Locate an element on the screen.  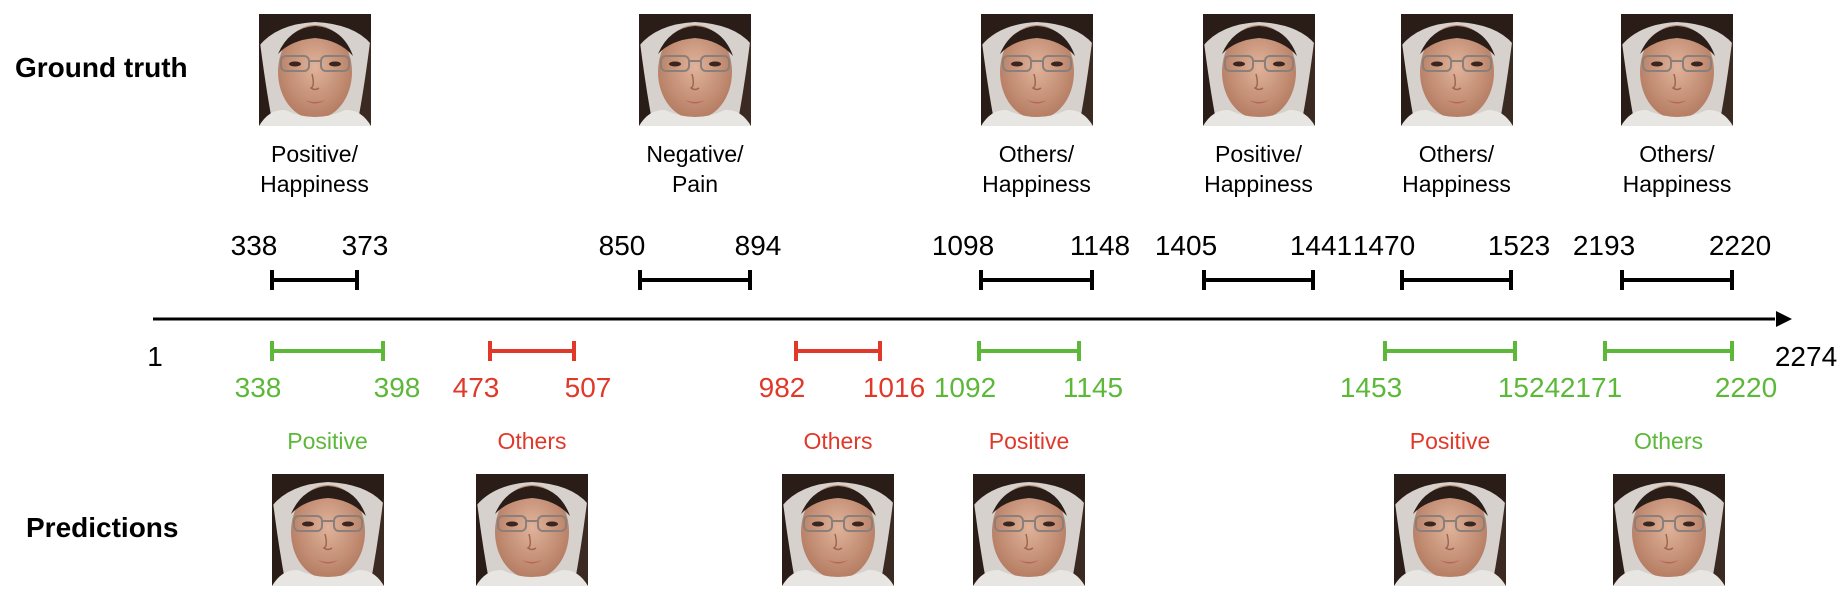
pred-start-number: 338 is located at coordinates (258, 387).